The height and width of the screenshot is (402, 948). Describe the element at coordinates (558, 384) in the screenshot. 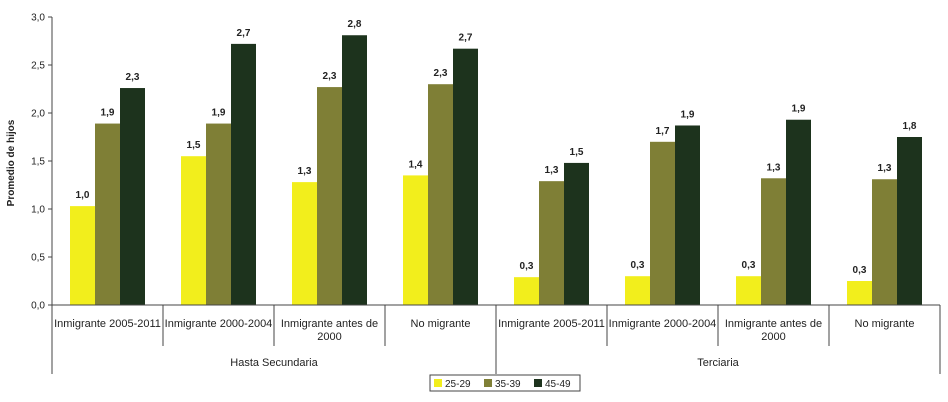

I see `legend-label: 45-49` at that location.